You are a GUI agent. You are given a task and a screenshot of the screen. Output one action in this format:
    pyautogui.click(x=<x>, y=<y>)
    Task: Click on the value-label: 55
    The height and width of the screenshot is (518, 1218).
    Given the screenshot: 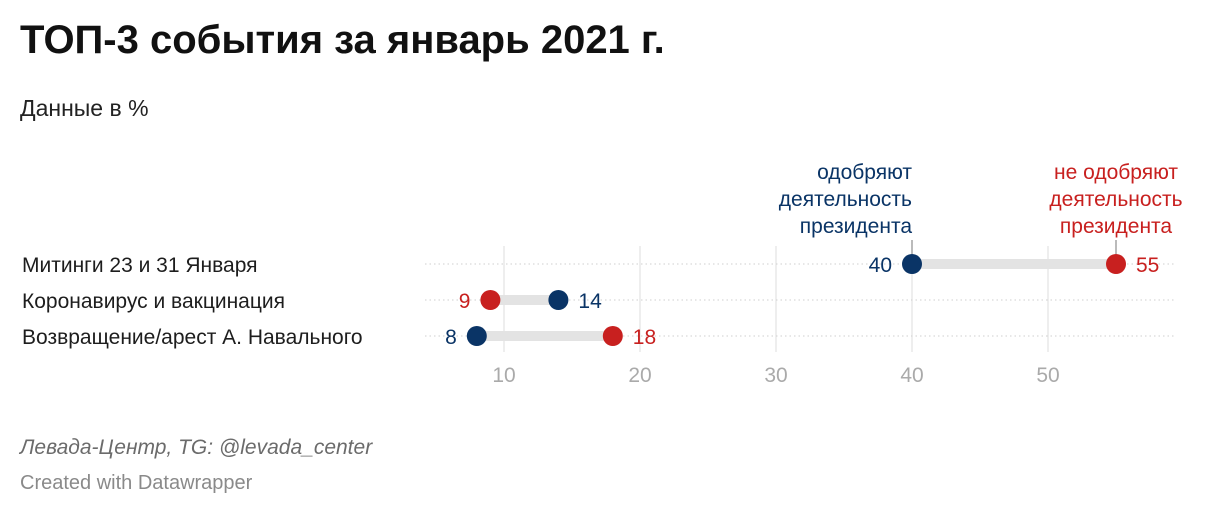 What is the action you would take?
    pyautogui.click(x=1147, y=265)
    